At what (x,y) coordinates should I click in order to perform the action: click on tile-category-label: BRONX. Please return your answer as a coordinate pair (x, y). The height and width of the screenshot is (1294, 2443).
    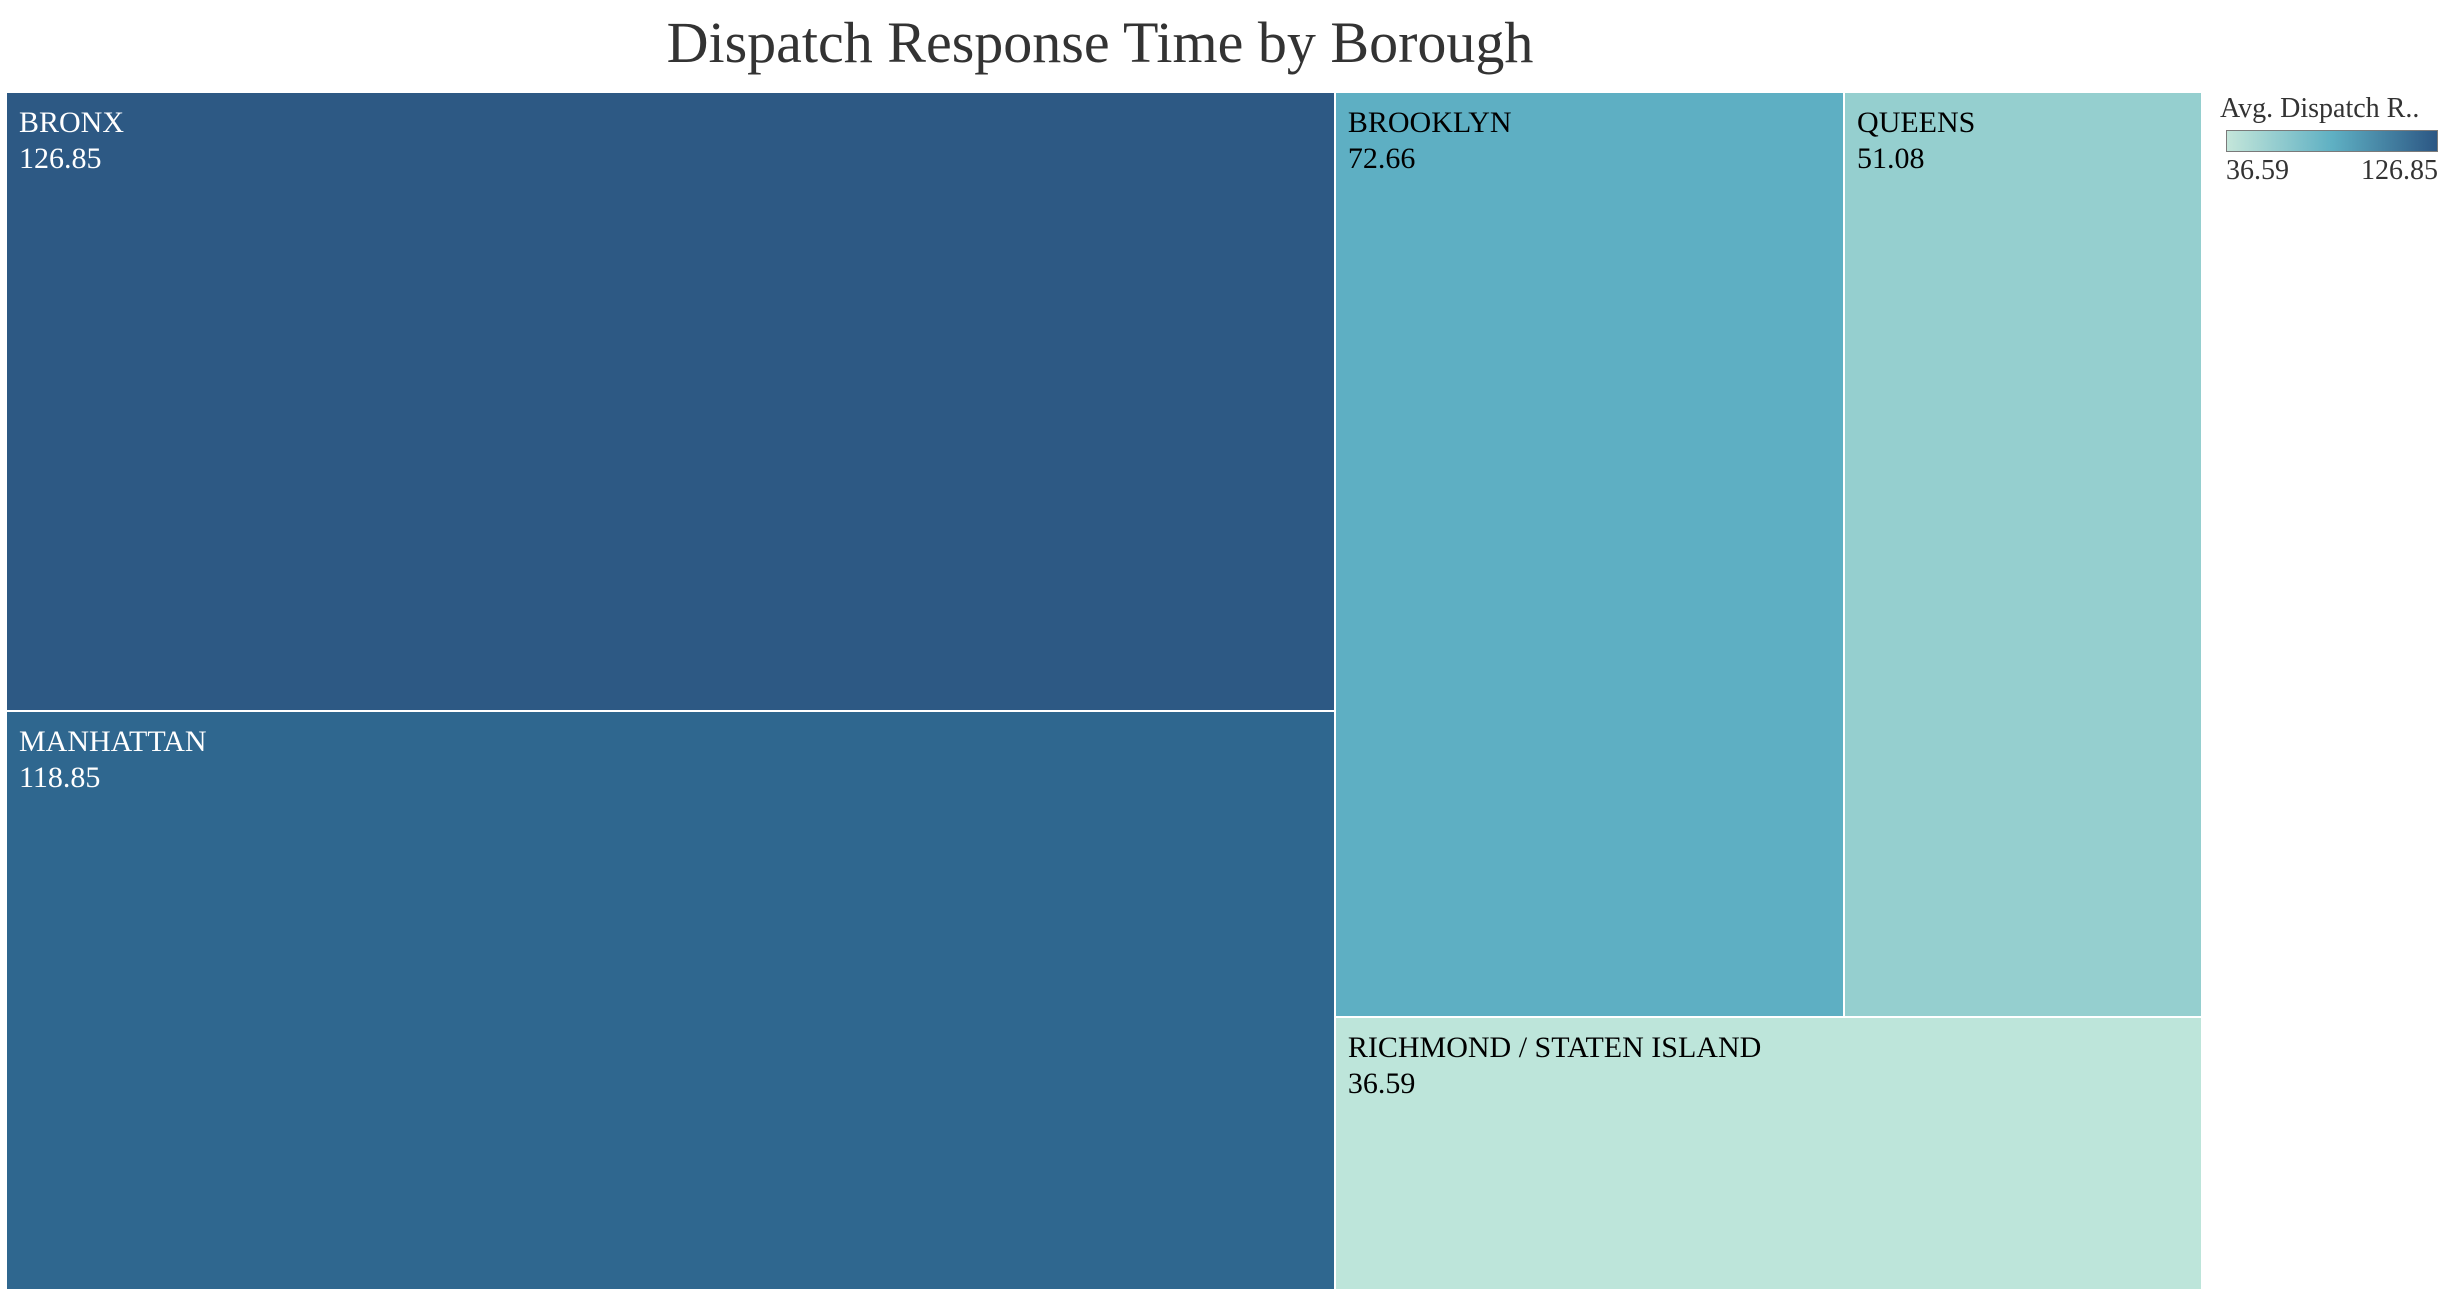
    Looking at the image, I should click on (72, 122).